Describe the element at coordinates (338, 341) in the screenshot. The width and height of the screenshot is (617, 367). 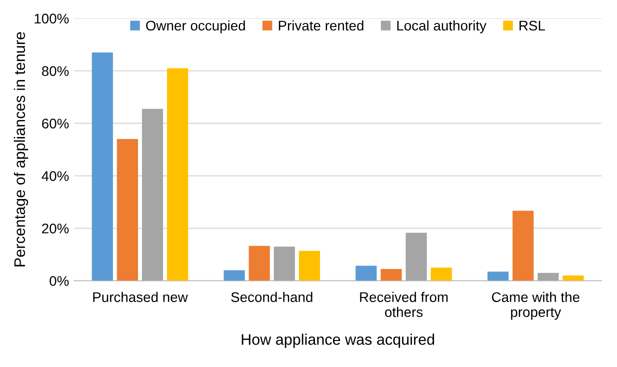
I see `x-axis-title: How appliance was acquired` at that location.